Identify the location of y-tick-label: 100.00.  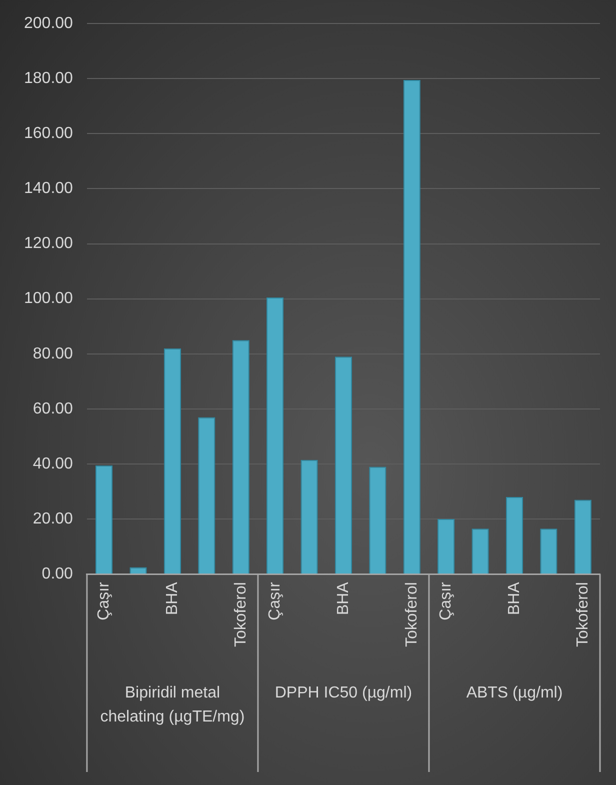
(49, 299).